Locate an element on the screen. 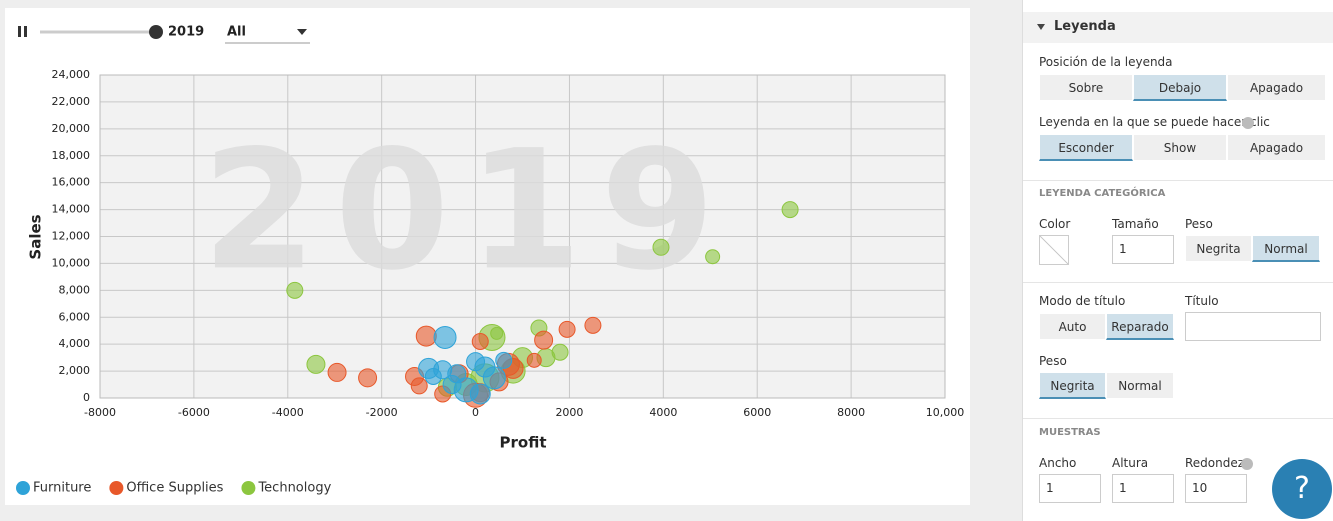 This screenshot has height=521, width=1333. field-label: Leyenda en la que se puede hacer clic is located at coordinates (1154, 122).